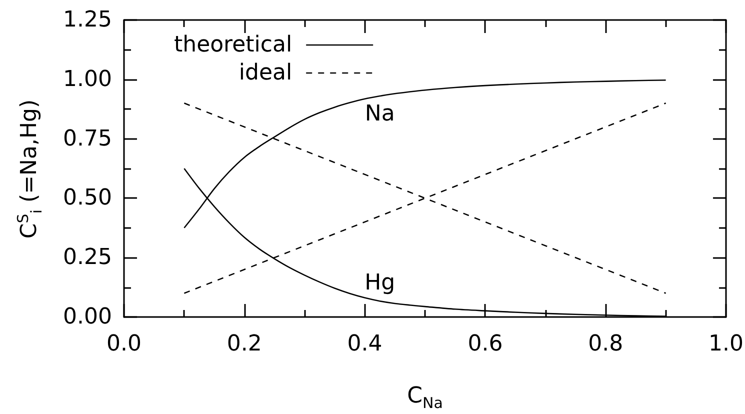  What do you see at coordinates (87, 139) in the screenshot?
I see `y-tick-label: 0.75` at bounding box center [87, 139].